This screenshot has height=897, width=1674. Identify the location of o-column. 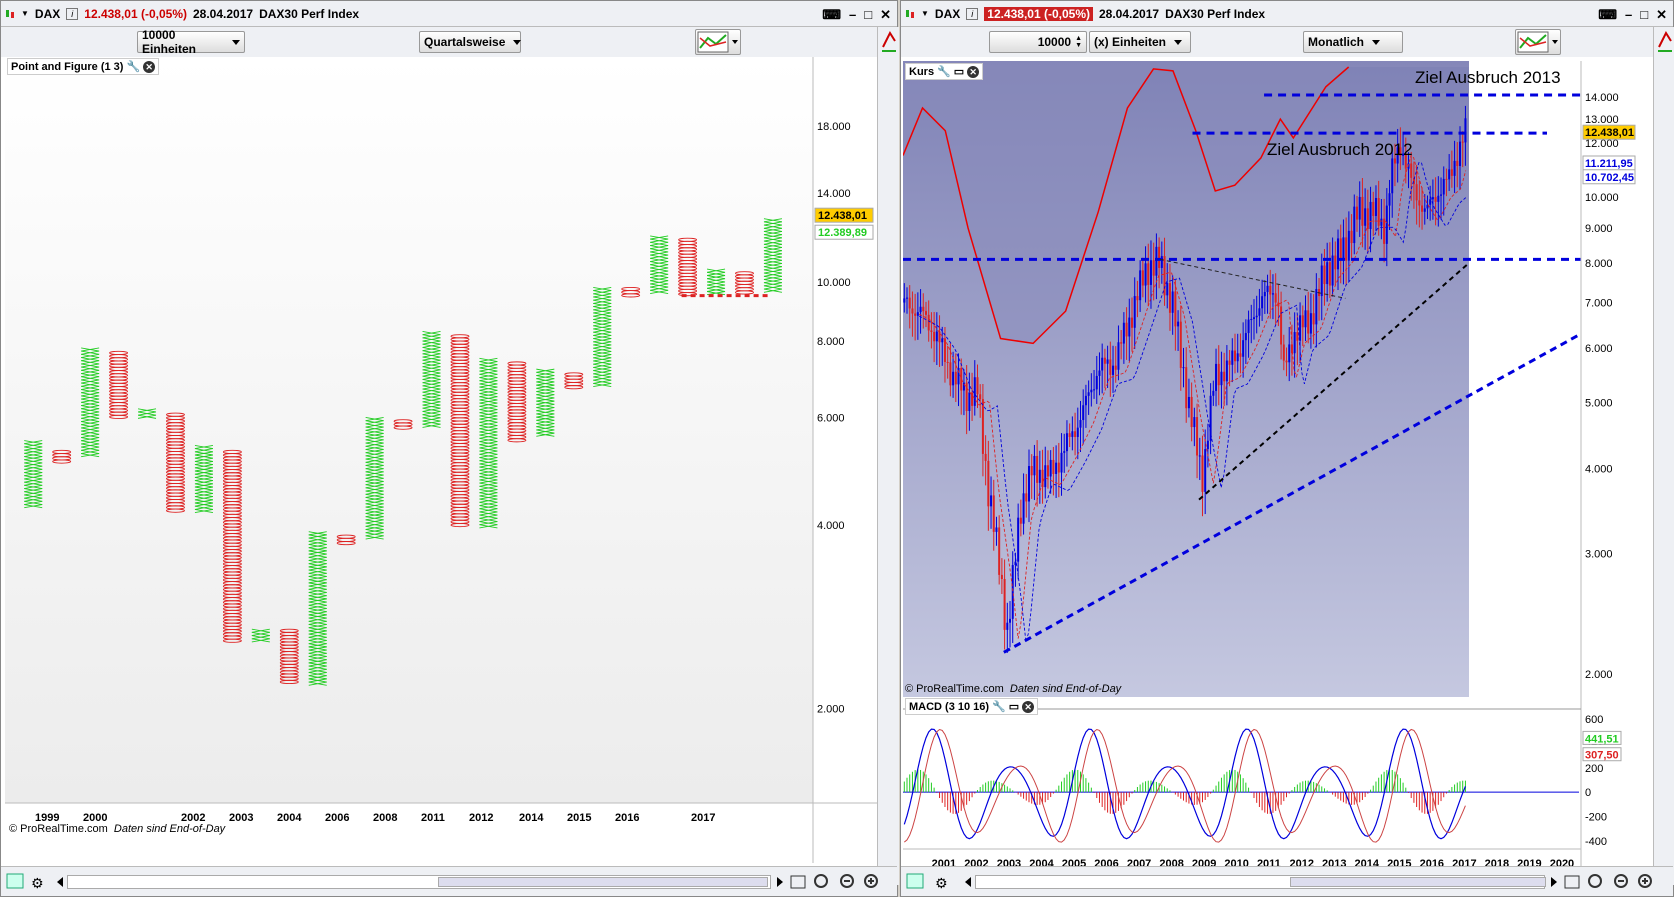
(744, 283).